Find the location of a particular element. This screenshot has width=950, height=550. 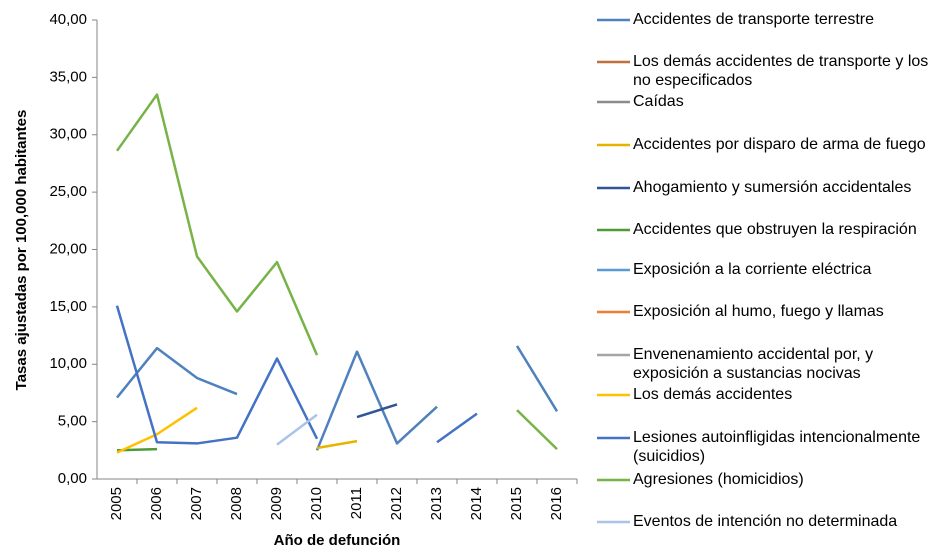

y-tick-label: 20,00 is located at coordinates (68, 248).